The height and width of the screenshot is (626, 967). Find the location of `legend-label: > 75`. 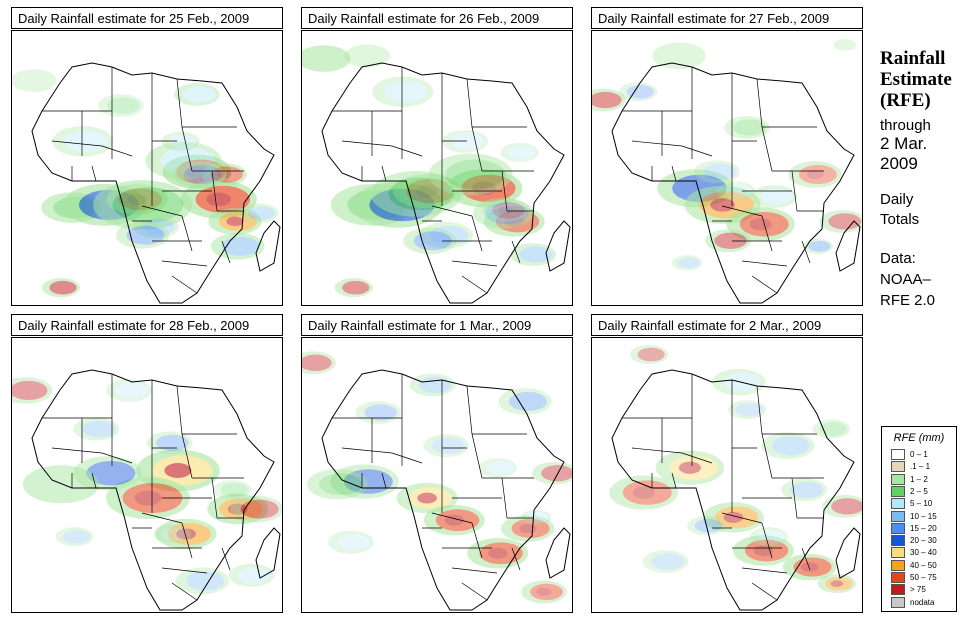

legend-label: > 75 is located at coordinates (918, 590).